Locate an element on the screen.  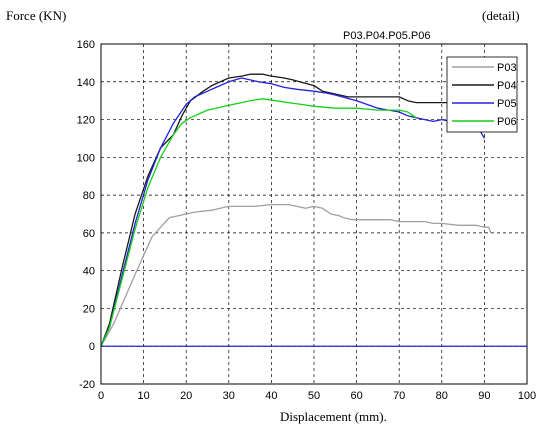
y-tick-label: 20 is located at coordinates (89, 309).